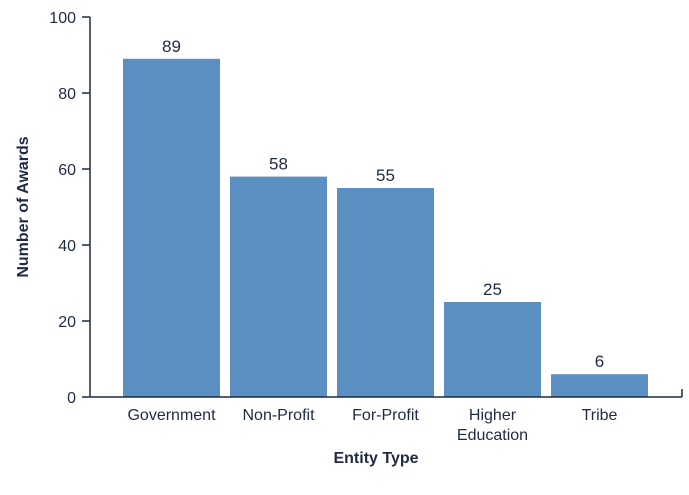  I want to click on y-tick-label: 100, so click(62, 18).